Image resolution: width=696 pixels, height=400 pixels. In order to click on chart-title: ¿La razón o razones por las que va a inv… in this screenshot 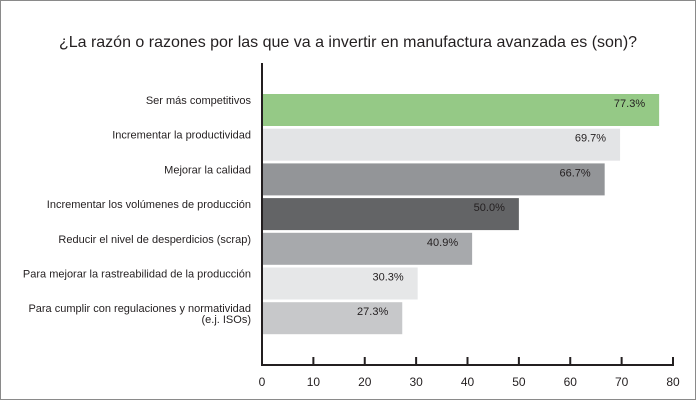, I will do `click(348, 42)`.